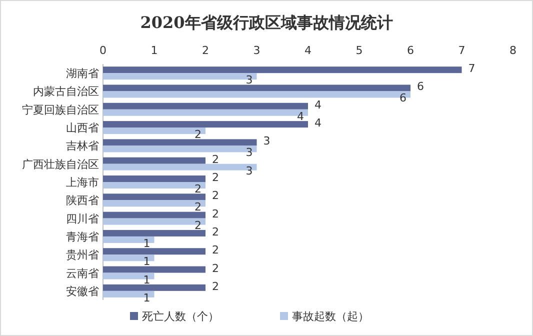 The width and height of the screenshot is (533, 336). What do you see at coordinates (330, 316) in the screenshot?
I see `legend-label: 事故起数（起）` at bounding box center [330, 316].